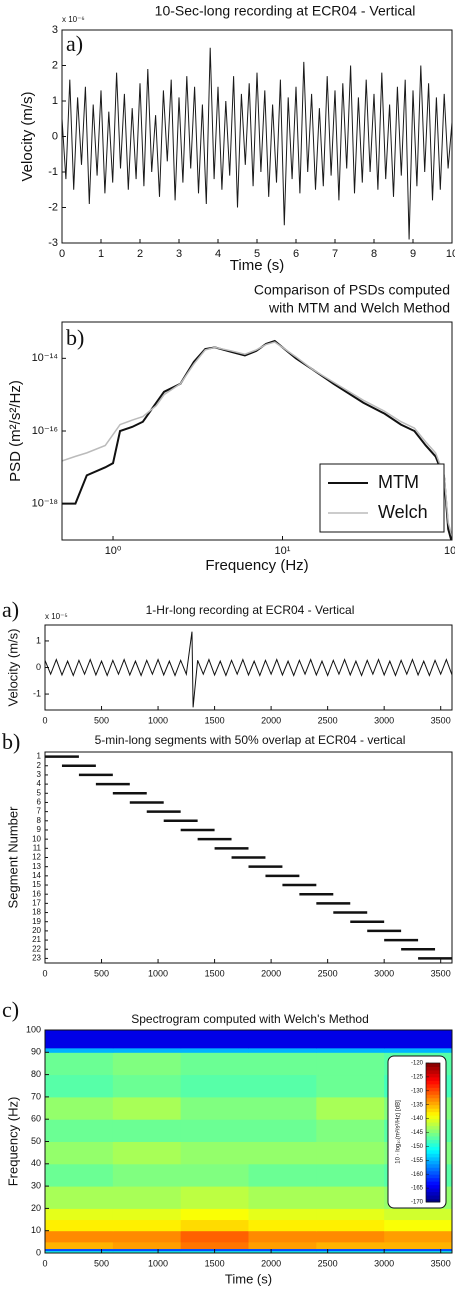 The image size is (455, 1291). What do you see at coordinates (36, 921) in the screenshot?
I see `y-tick-label: 19` at bounding box center [36, 921].